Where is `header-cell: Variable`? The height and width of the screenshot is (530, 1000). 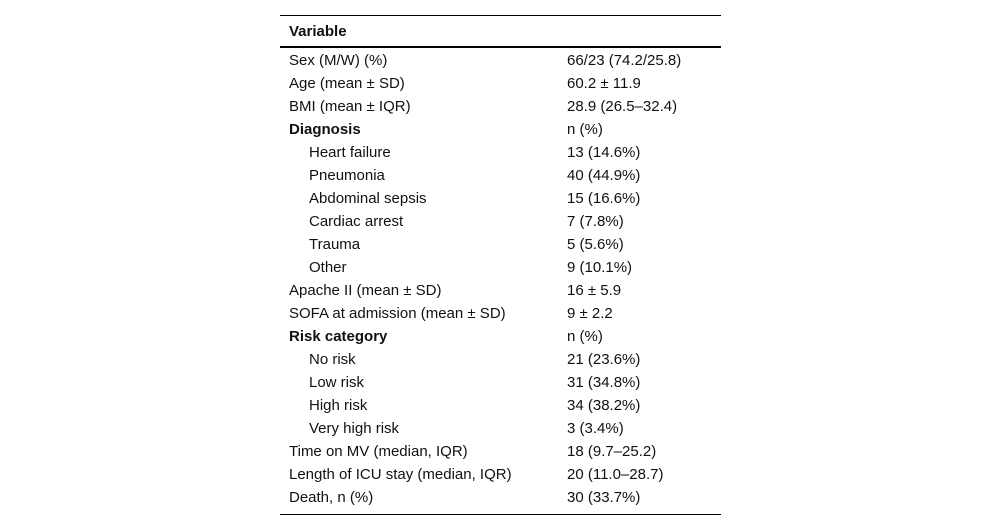
header-cell: Variable is located at coordinates (318, 31).